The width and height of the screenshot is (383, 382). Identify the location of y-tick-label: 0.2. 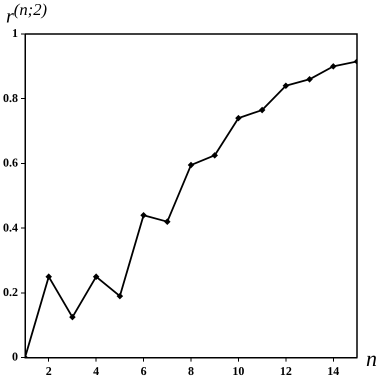
(10, 291).